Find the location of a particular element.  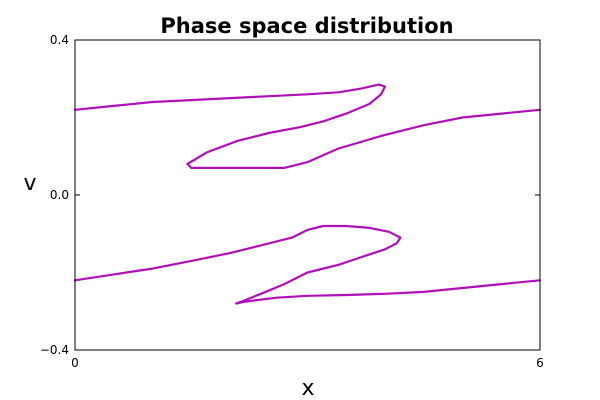

x-tick-label-0: 0 is located at coordinates (75, 363).